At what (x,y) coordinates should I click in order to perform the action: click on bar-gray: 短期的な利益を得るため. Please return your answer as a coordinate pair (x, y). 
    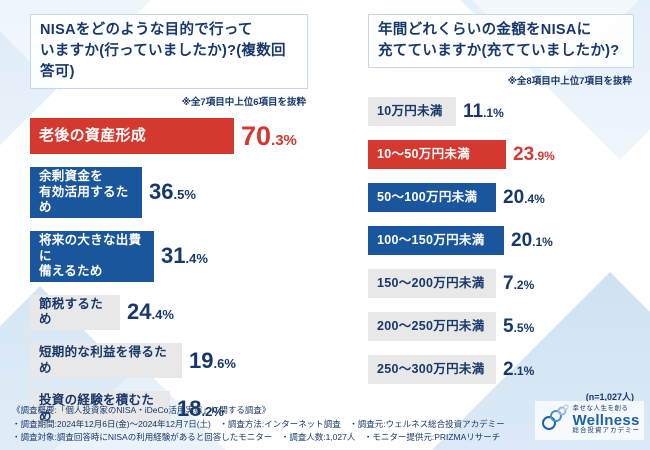
    Looking at the image, I should click on (106, 361).